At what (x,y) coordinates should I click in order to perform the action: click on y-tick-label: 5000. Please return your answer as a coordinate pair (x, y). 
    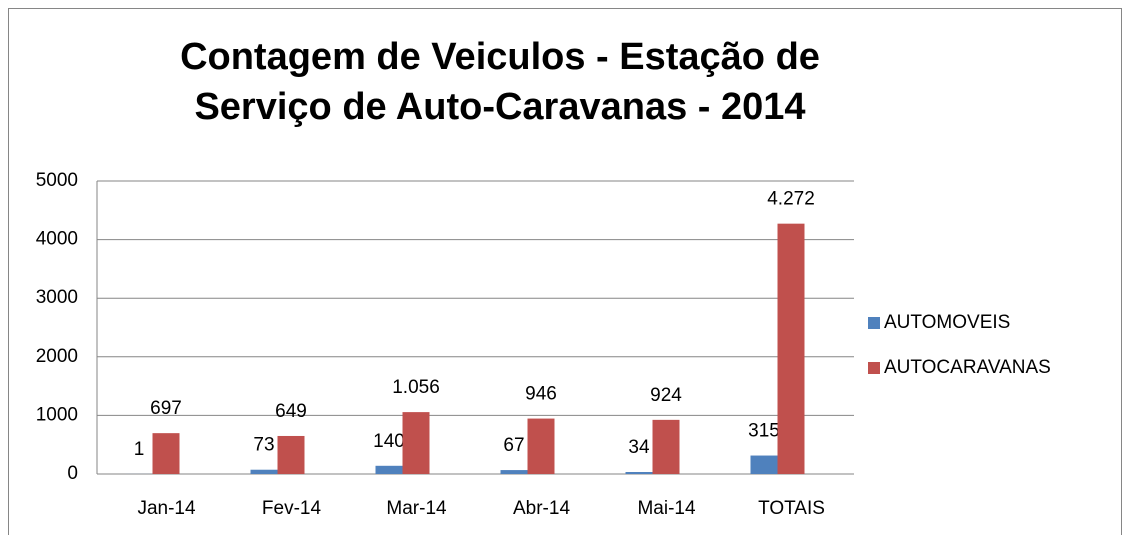
    Looking at the image, I should click on (57, 180).